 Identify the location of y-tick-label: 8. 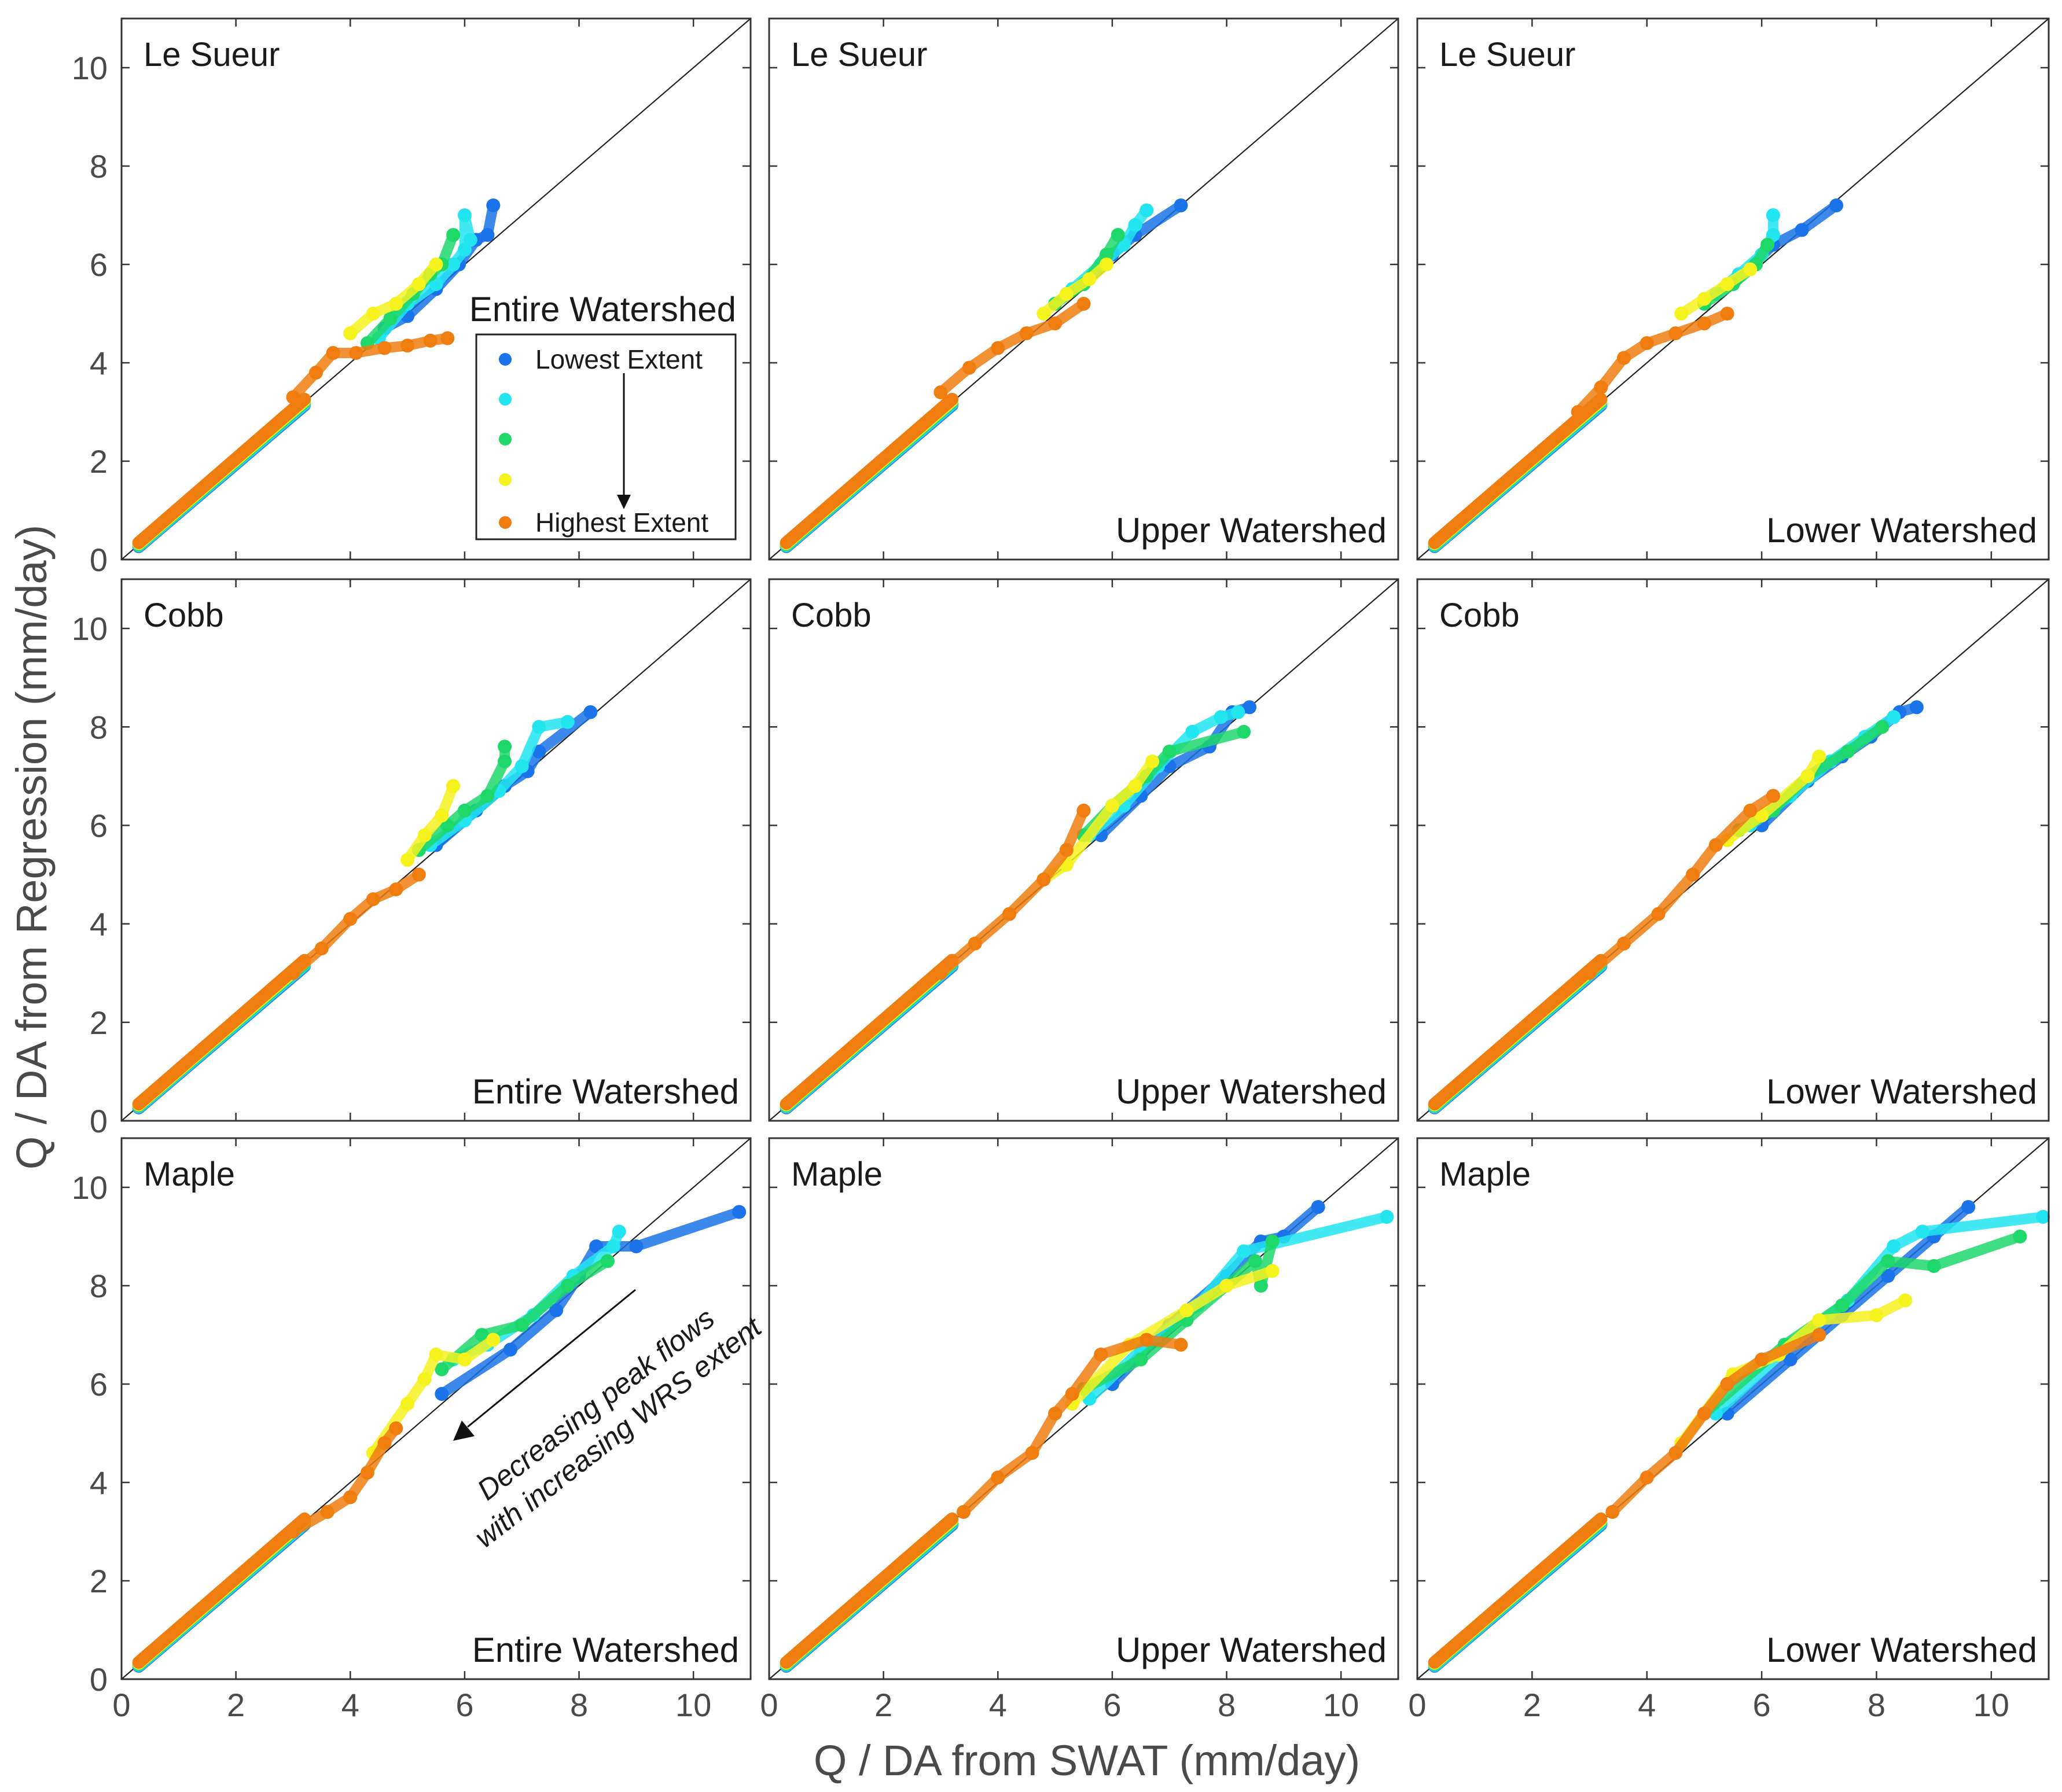
(99, 166).